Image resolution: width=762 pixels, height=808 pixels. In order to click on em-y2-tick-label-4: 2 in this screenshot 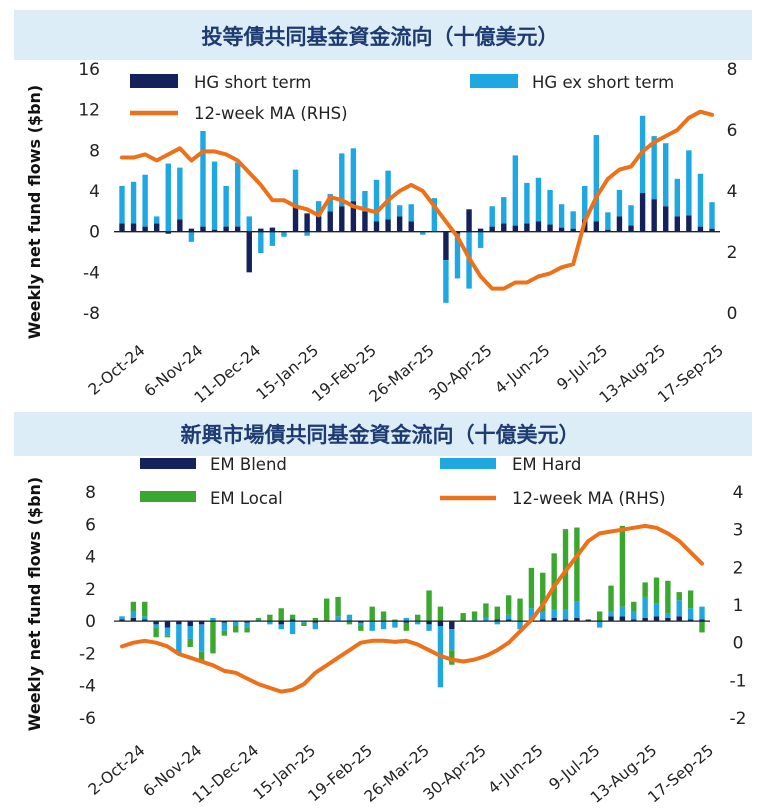, I will do `click(738, 568)`.